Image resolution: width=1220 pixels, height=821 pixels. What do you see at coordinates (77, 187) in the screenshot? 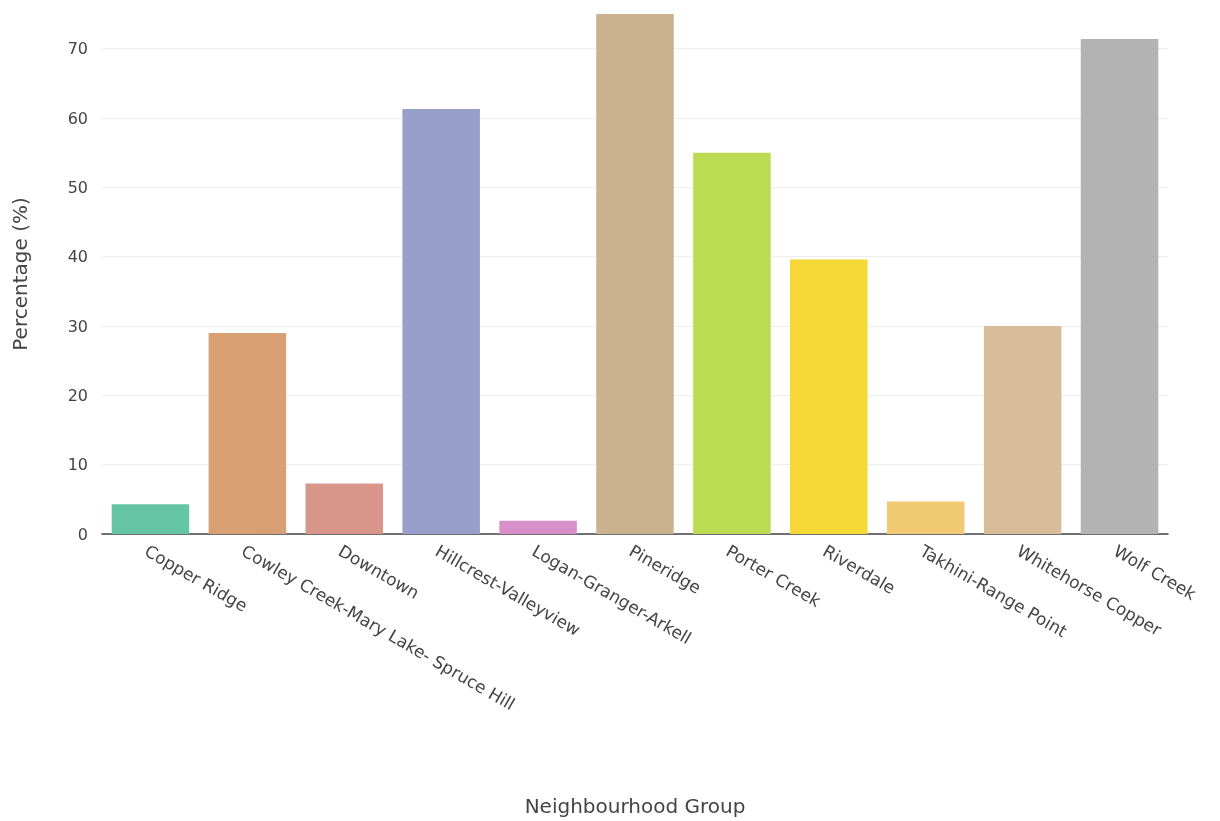
I see `y-tick-label: 50` at bounding box center [77, 187].